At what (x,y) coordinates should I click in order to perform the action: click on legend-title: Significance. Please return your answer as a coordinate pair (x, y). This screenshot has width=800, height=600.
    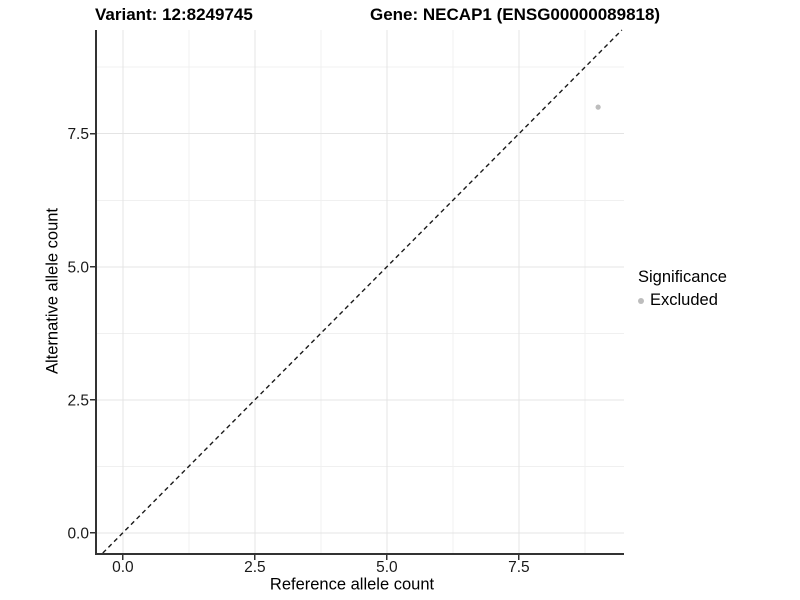
    Looking at the image, I should click on (682, 277).